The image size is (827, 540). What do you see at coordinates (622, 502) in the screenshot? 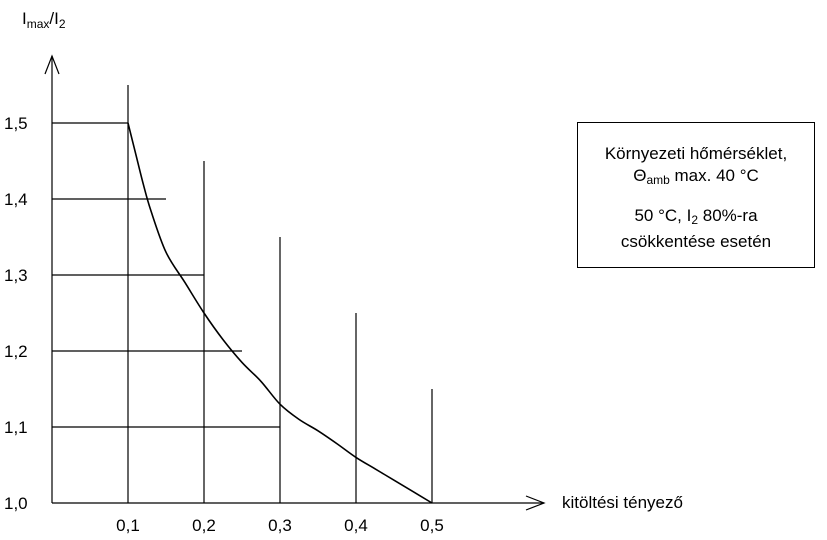
I see `x-axis-title: kitöltési tényező` at bounding box center [622, 502].